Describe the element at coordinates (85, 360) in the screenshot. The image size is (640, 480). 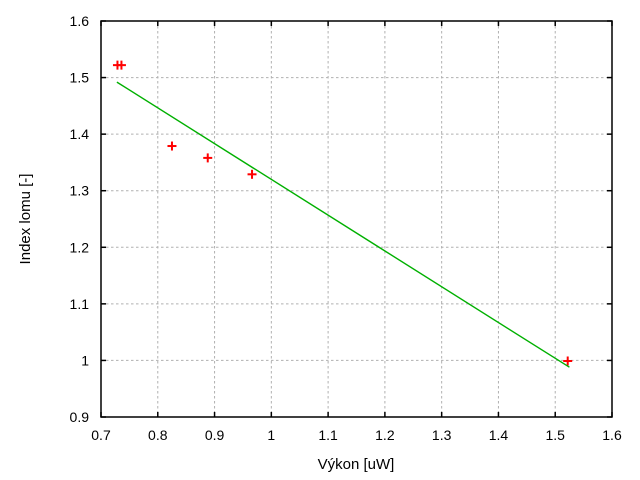
I see `y-tick-label: 1` at that location.